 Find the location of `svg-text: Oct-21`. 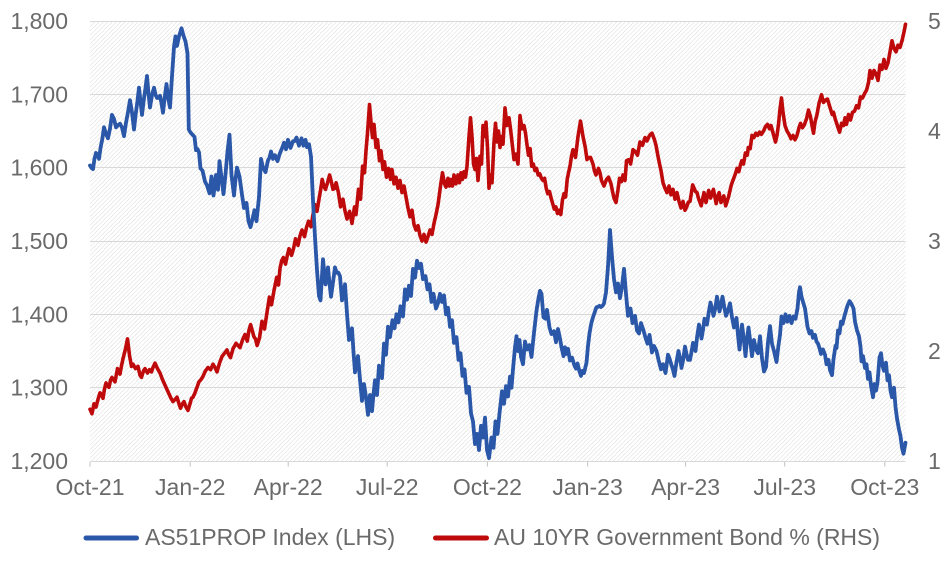

svg-text: Oct-21 is located at coordinates (89, 487).